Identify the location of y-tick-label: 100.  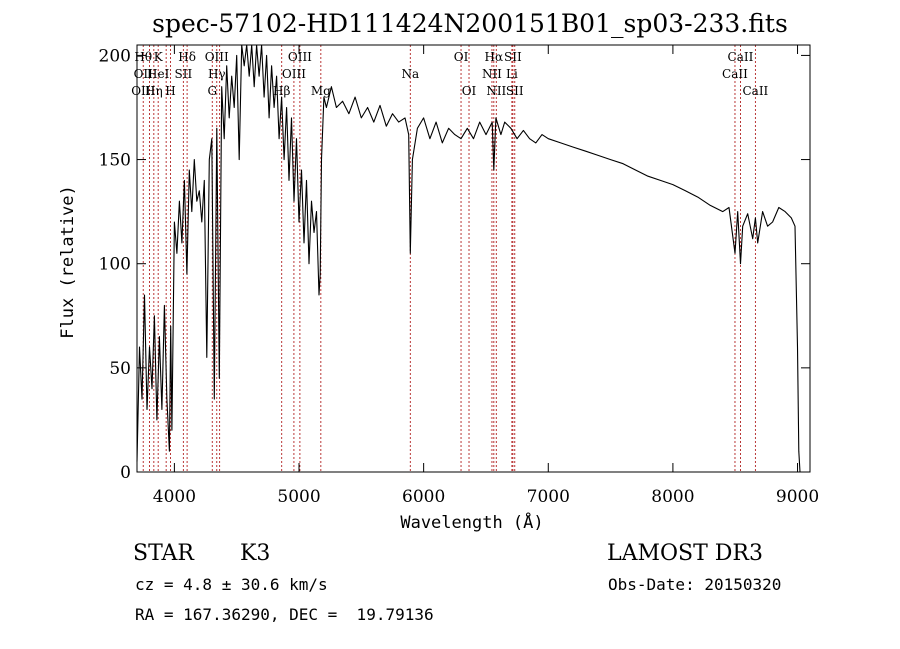
(115, 265).